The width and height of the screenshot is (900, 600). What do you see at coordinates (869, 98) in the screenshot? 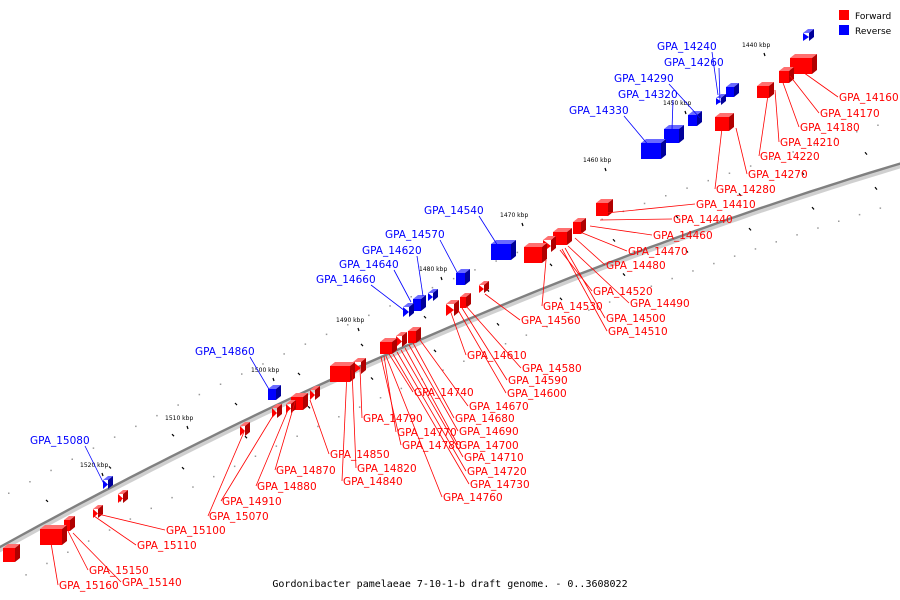
I see `forward-gene-label: GPA_14160` at bounding box center [869, 98].